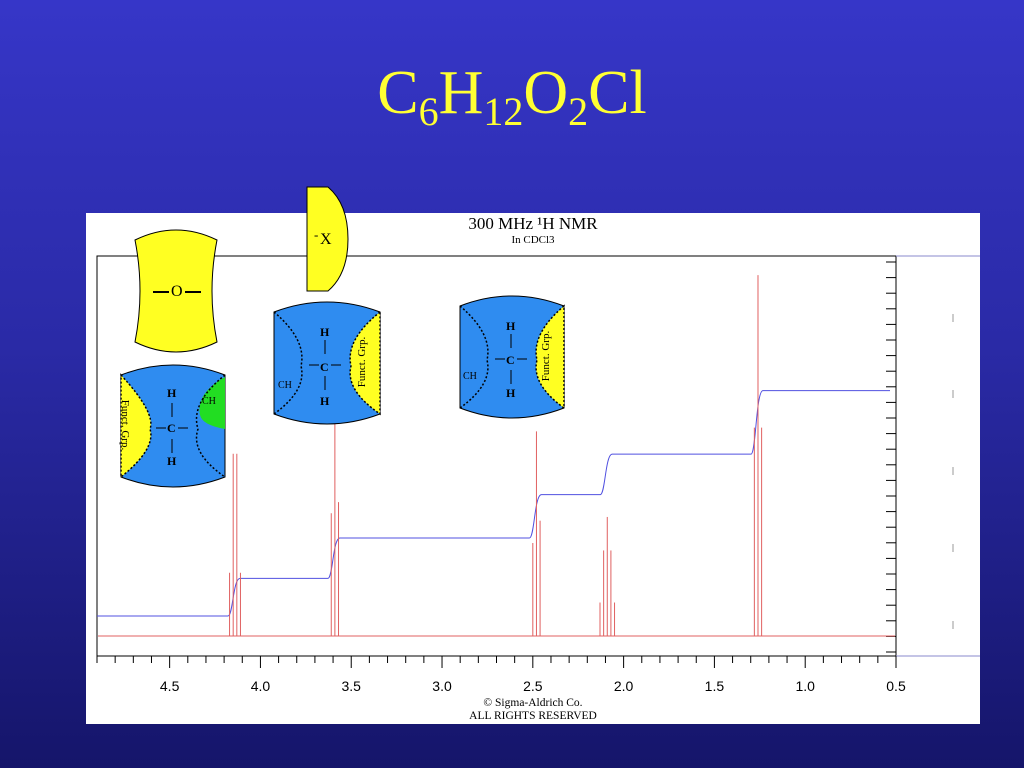 The width and height of the screenshot is (1024, 768). I want to click on x-tick-label: 2.0, so click(624, 686).